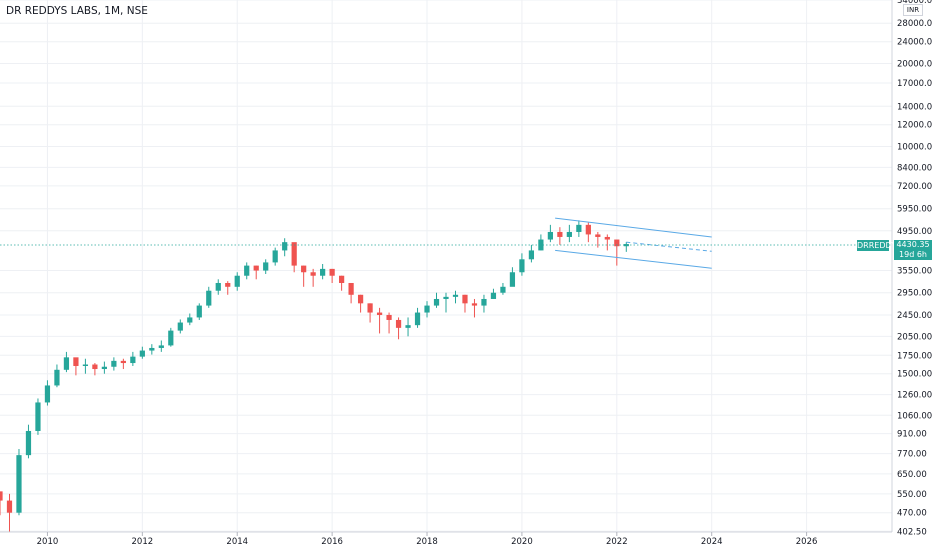  I want to click on price-tick-label: 1750.00, so click(914, 356).